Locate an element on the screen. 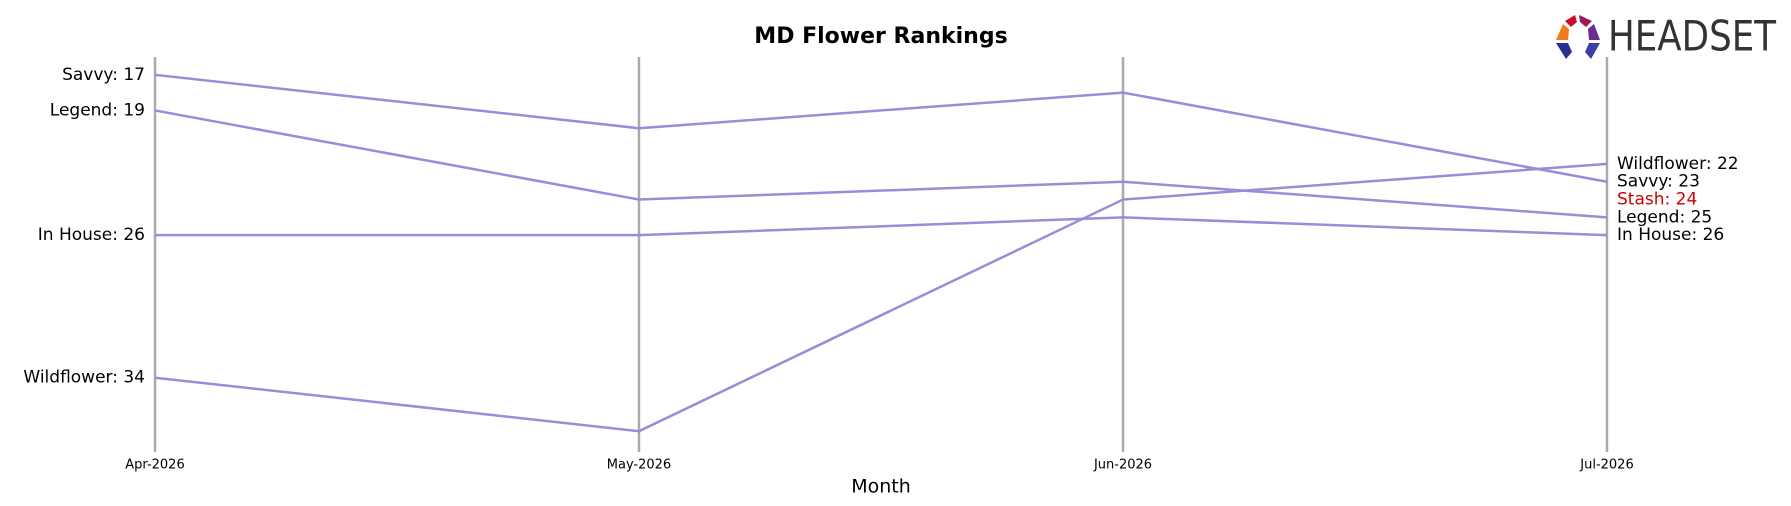  x-tick-label: Jul-2026 is located at coordinates (1606, 465).